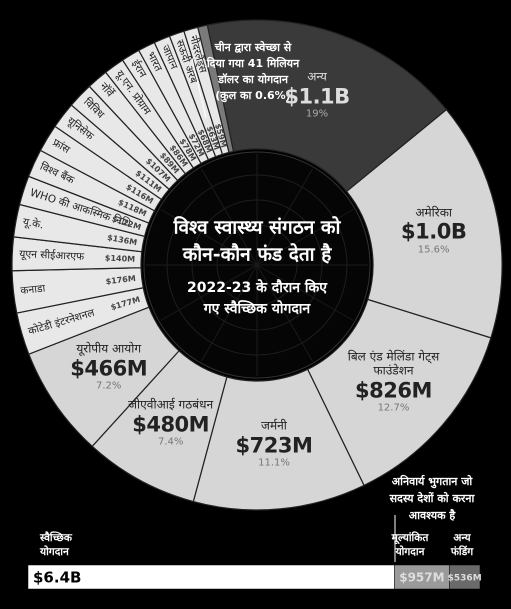  I want to click on bar-category: अन्य, so click(462, 538).